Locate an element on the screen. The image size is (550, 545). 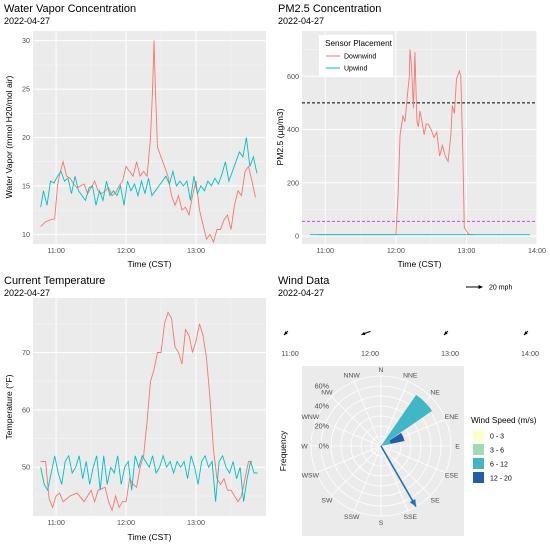
pm25-x-ticks: 11:00 12:00 13:00 14:00 is located at coordinates (431, 250).